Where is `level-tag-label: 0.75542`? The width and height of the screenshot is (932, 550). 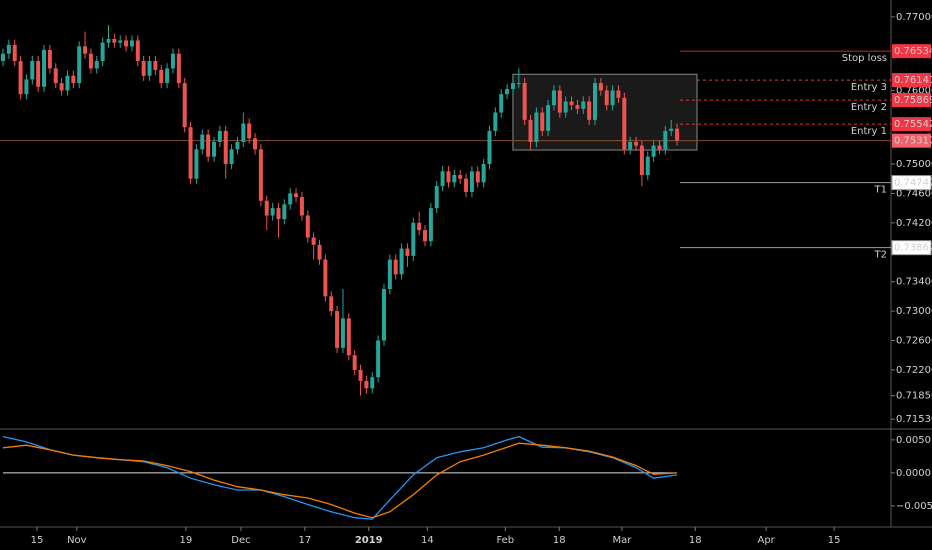
level-tag-label: 0.75542 is located at coordinates (913, 124).